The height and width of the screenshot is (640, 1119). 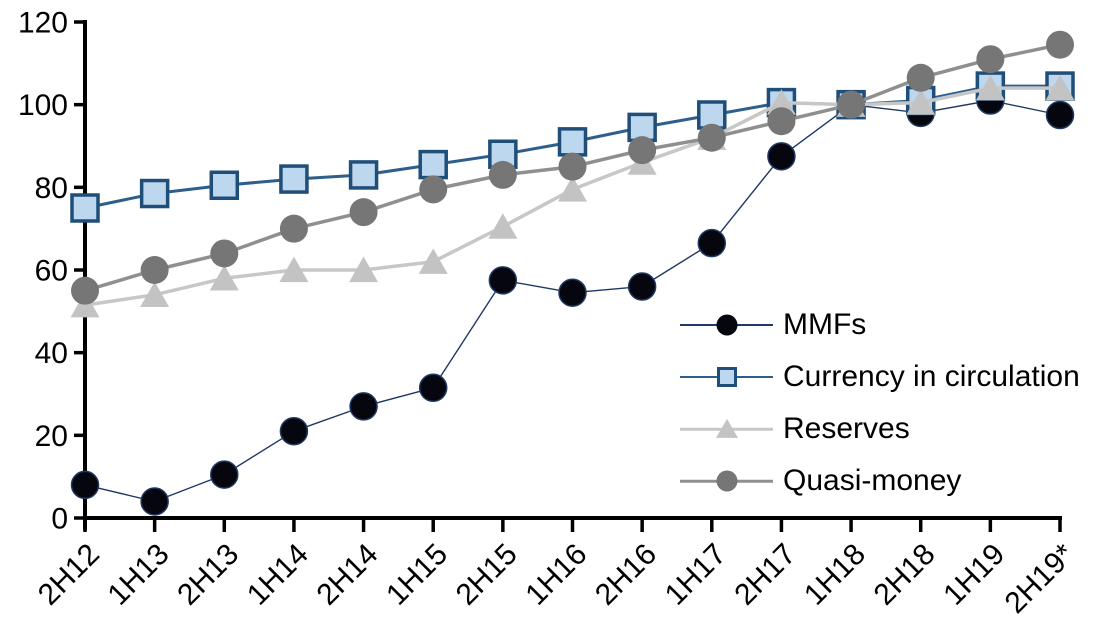 I want to click on legend-item-quasi-money: Quasi-money, so click(x=880, y=481).